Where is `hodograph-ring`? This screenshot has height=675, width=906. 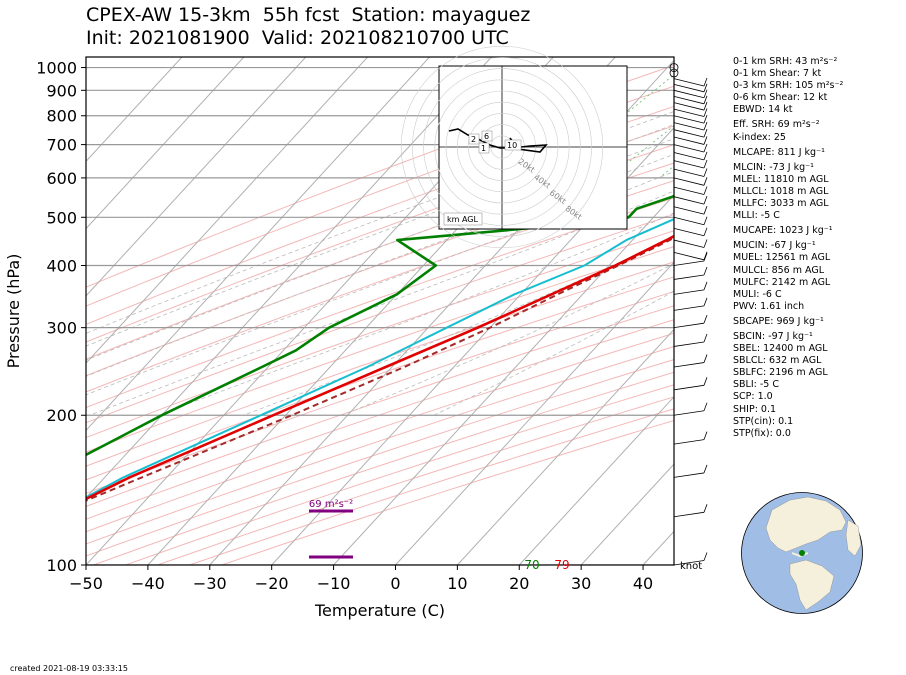
hodograph-ring is located at coordinates (502, 147).